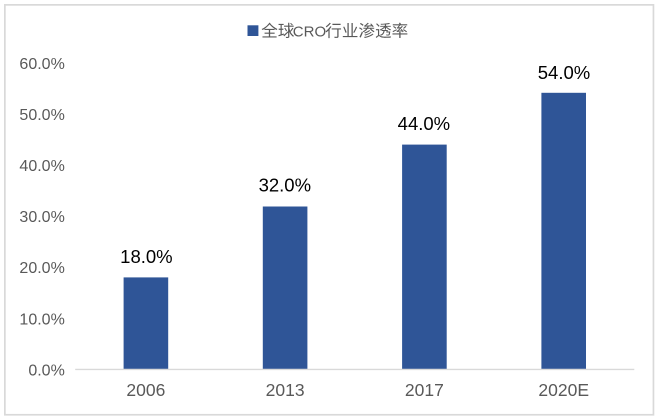 This screenshot has width=659, height=420. I want to click on svg-text: 0.0%, so click(46, 370).